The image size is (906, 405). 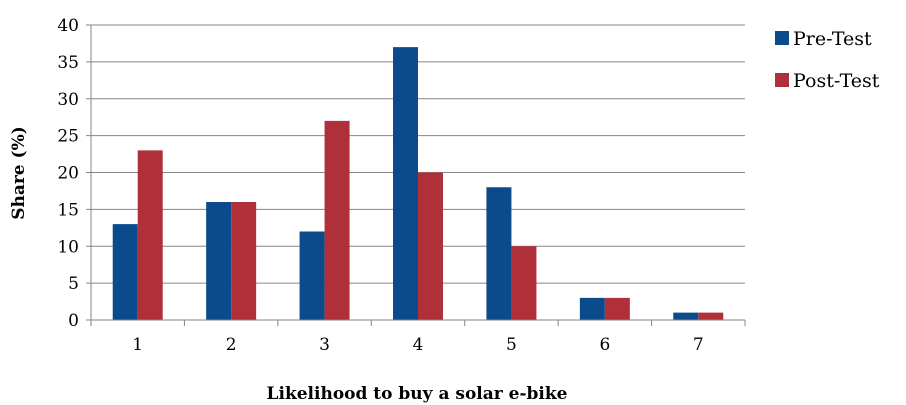 I want to click on x-tick-label-3: 3, so click(x=324, y=345).